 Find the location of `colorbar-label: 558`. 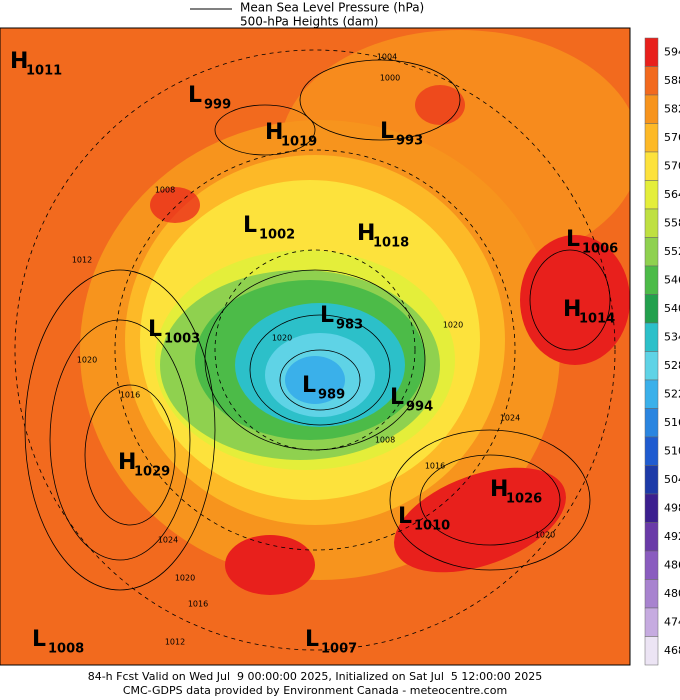

colorbar-label: 558 is located at coordinates (672, 222).